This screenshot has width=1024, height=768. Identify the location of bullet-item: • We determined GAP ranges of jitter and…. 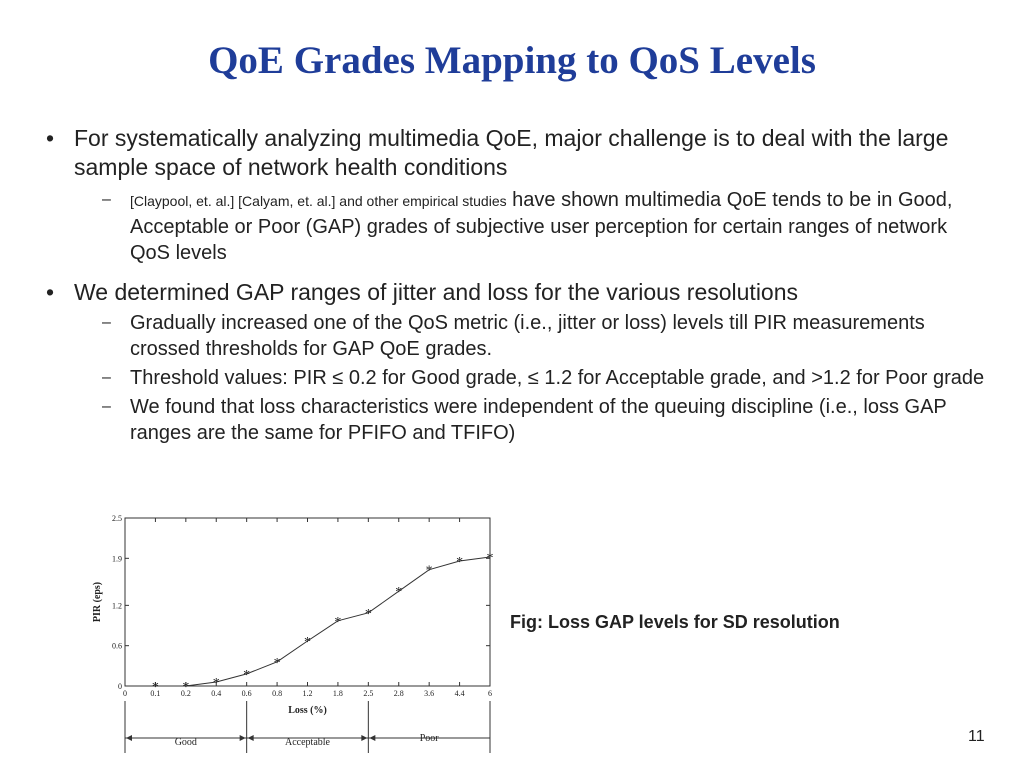
(516, 292).